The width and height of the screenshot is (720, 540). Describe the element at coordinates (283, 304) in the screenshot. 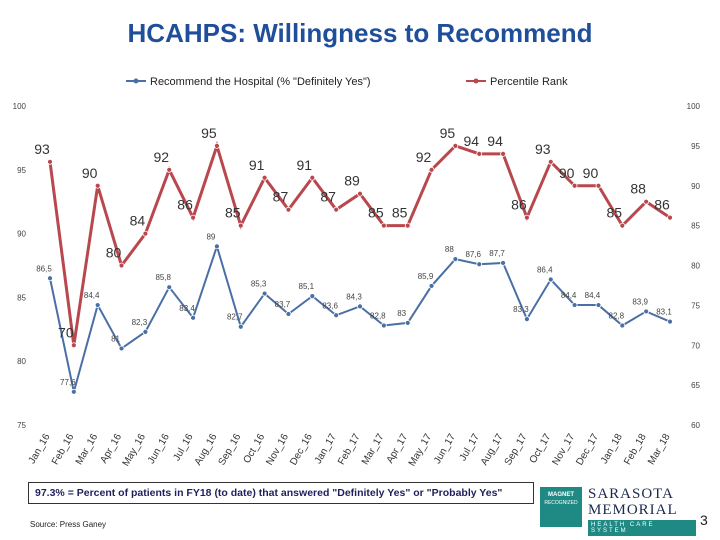

I see `data-label-recommend: 83,7` at that location.